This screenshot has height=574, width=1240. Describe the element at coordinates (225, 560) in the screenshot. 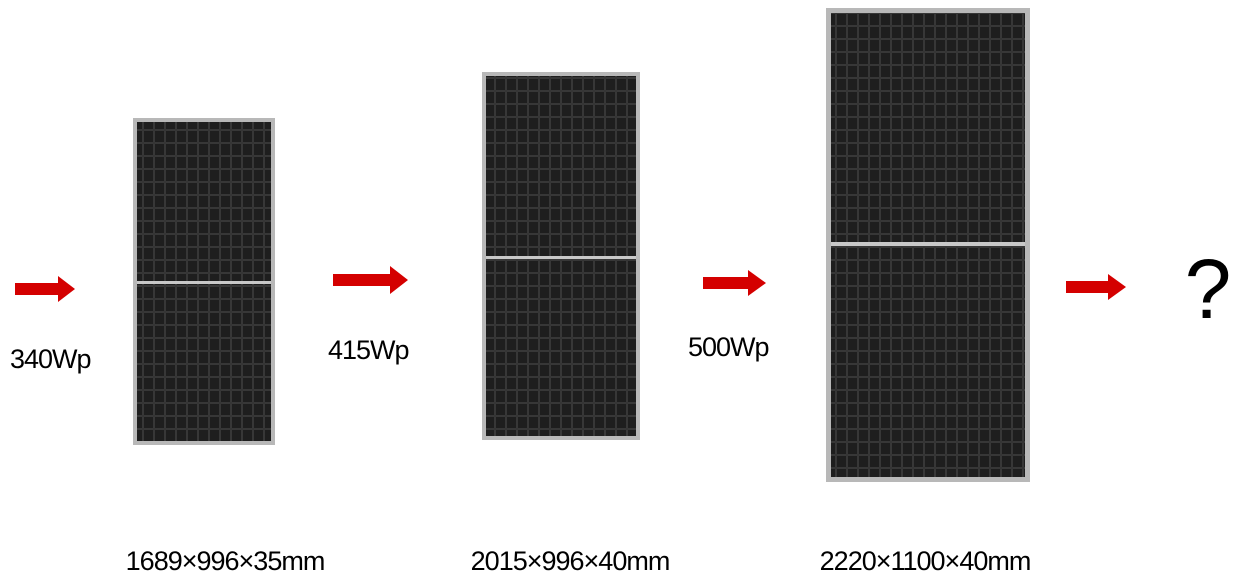

I see `size-label: 1689×996×35mm` at that location.